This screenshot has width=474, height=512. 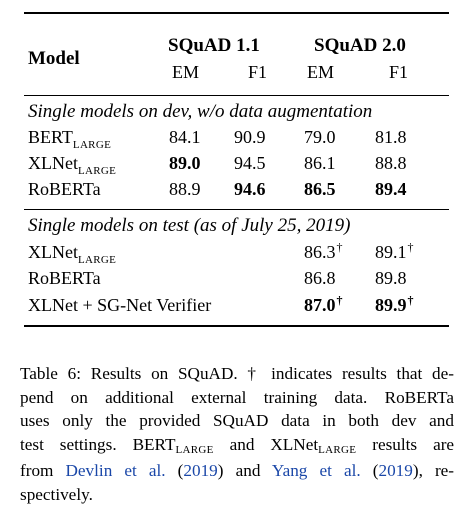 I want to click on f120-value: 89.4, so click(x=391, y=189).